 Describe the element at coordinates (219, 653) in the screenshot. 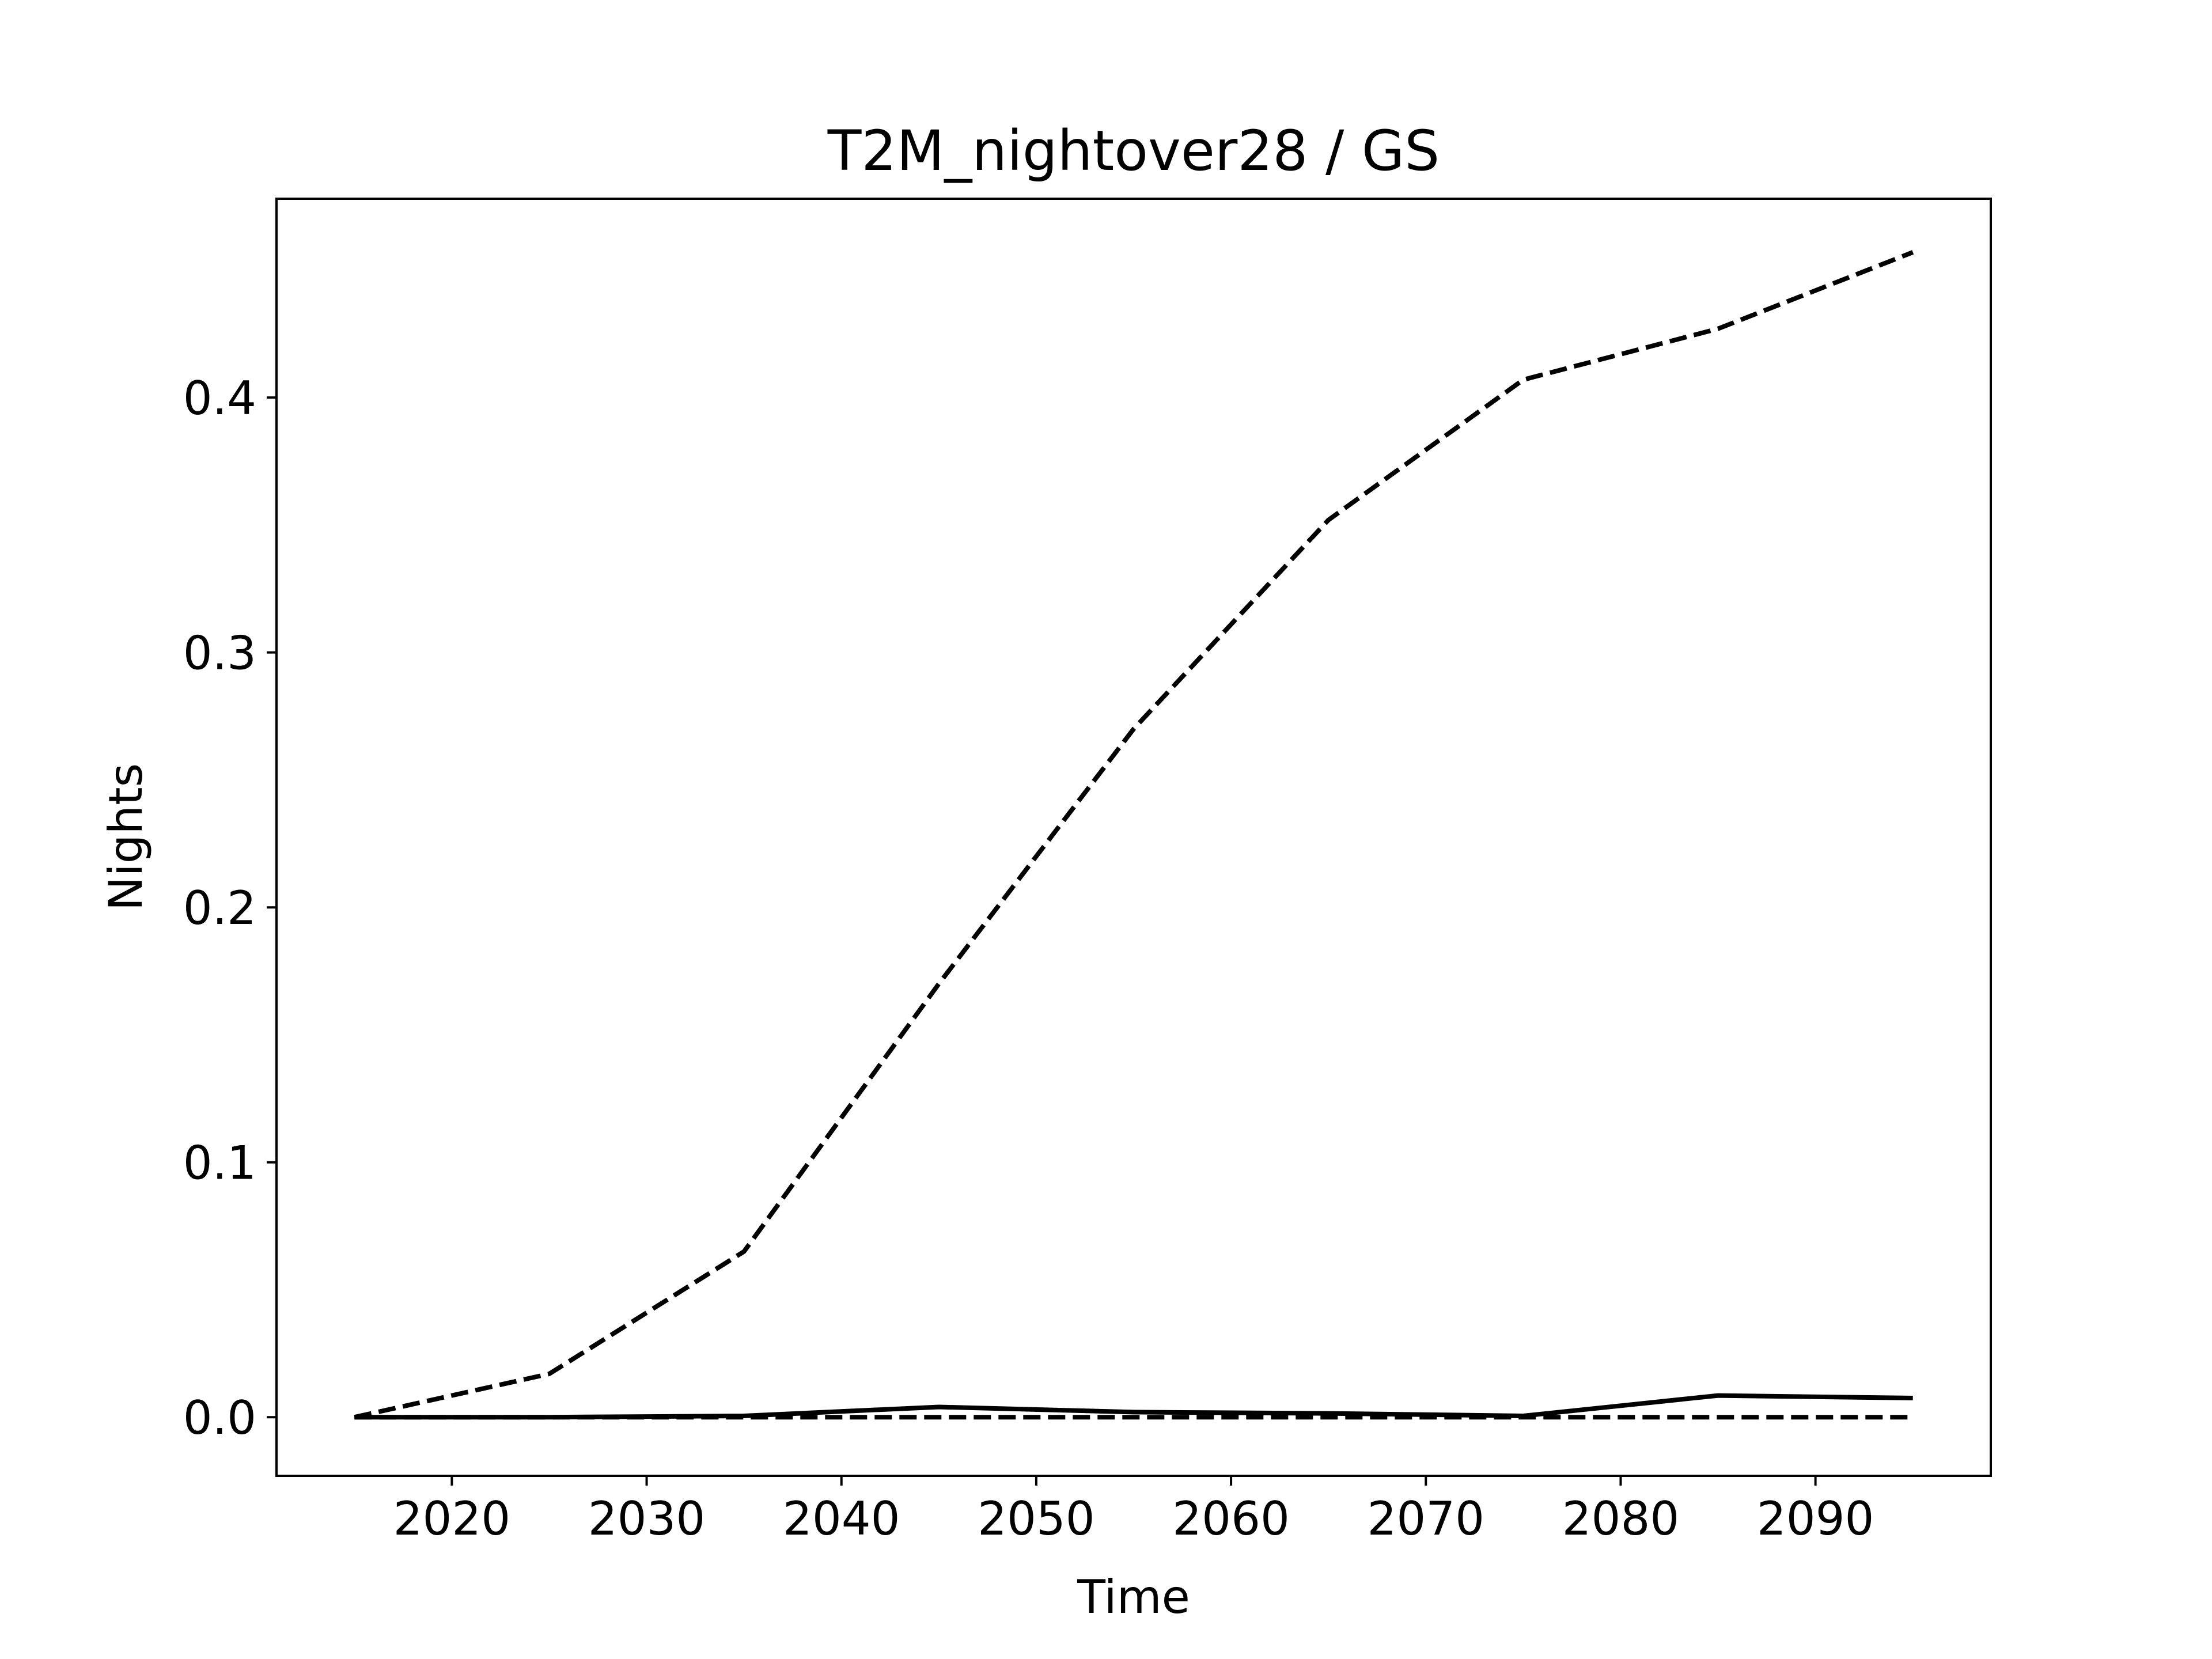

I see `y-tick-label: 0.3` at that location.